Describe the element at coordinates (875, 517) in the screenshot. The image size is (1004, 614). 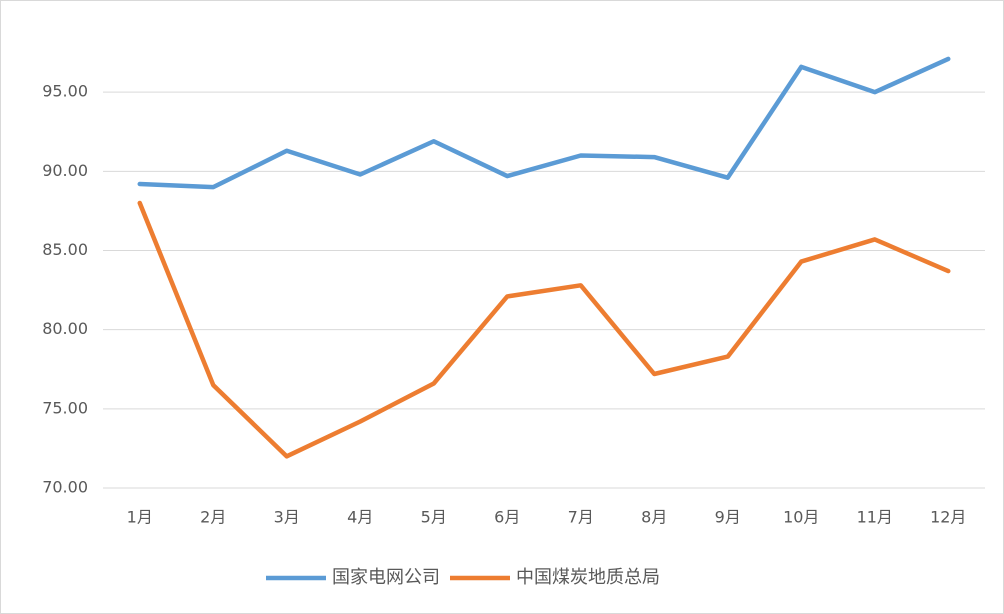
I see `x-tick-label: 11月` at that location.